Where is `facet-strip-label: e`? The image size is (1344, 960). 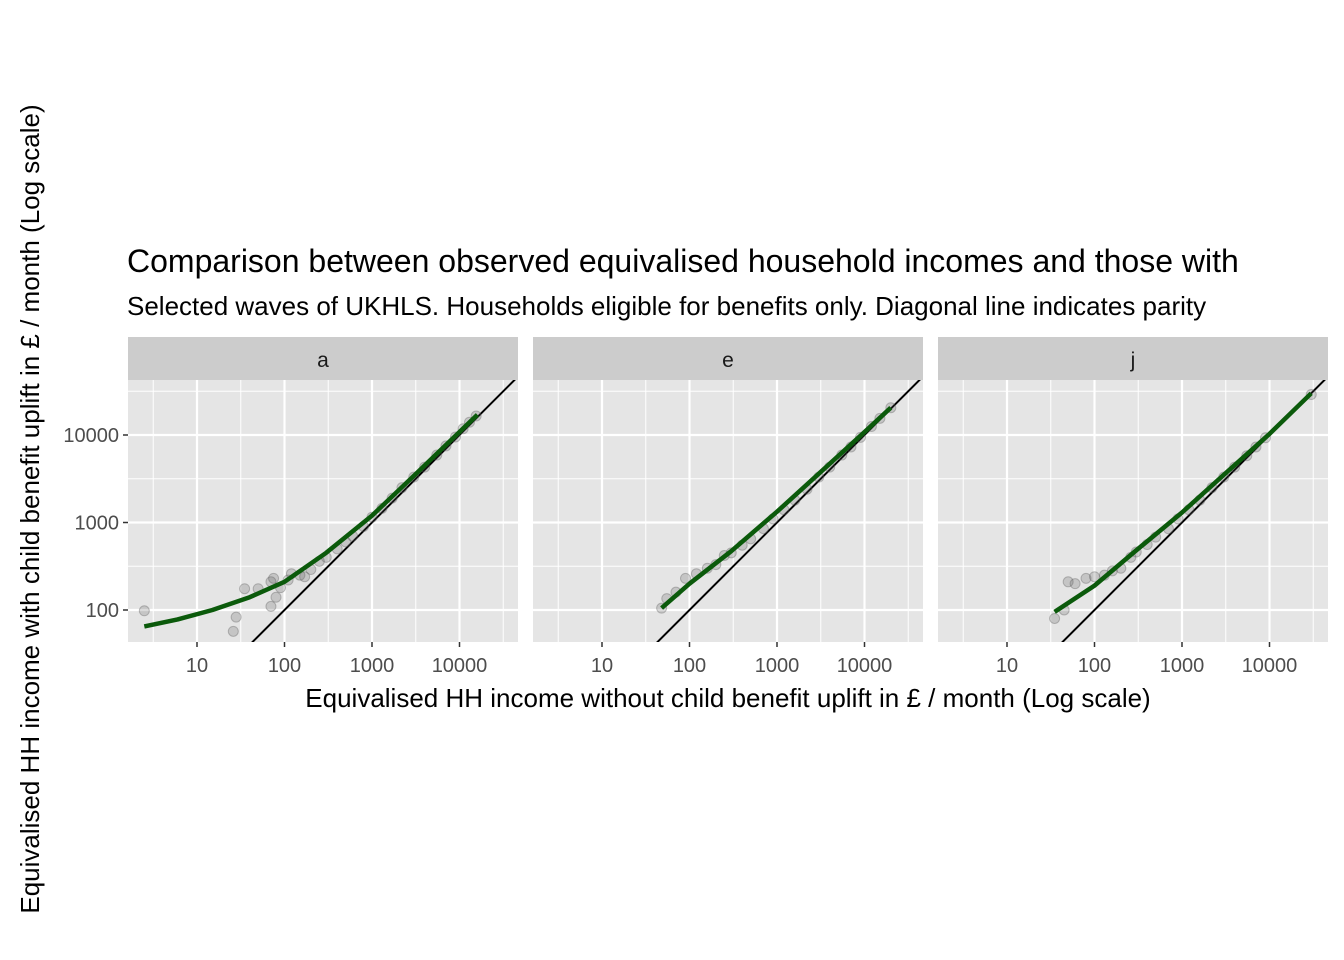 facet-strip-label: e is located at coordinates (728, 360).